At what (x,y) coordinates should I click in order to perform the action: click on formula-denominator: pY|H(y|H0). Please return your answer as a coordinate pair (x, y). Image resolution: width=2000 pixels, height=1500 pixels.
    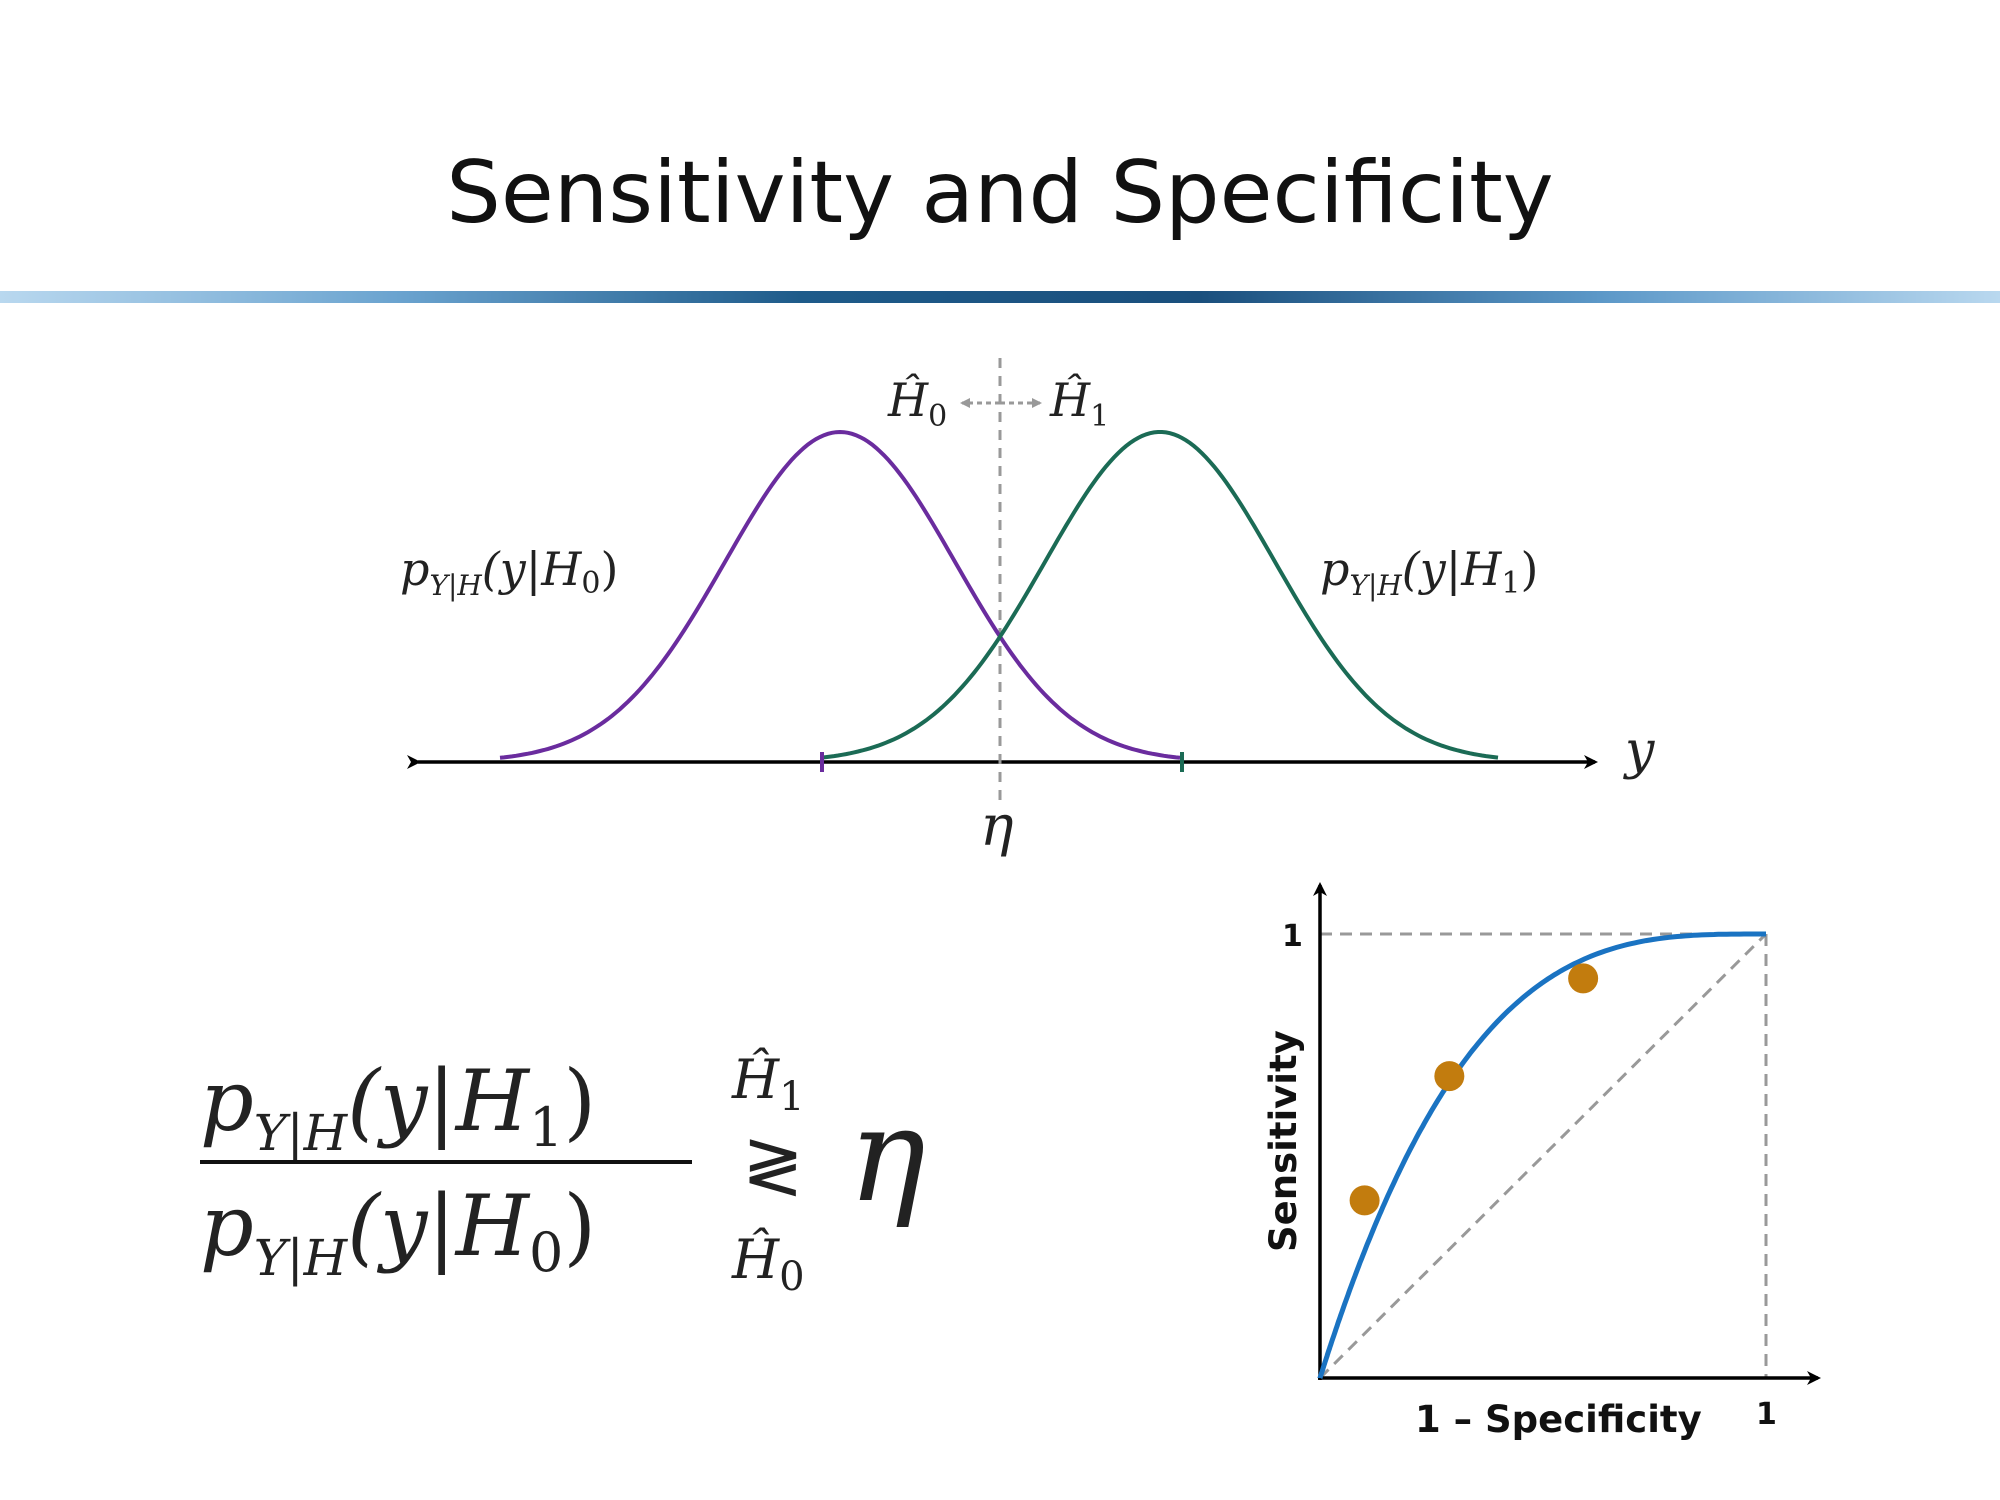
    Looking at the image, I should click on (398, 1232).